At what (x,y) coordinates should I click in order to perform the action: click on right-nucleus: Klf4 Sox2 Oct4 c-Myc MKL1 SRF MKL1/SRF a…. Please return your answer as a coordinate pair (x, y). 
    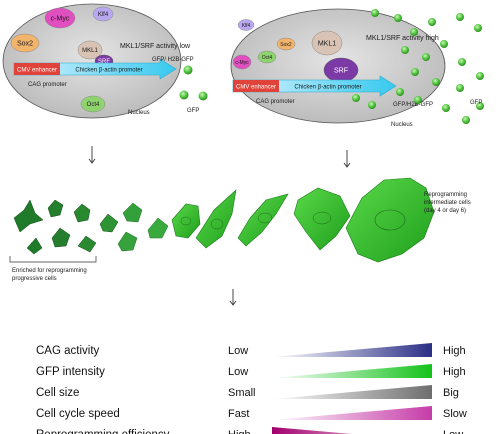
    Looking at the image, I should click on (338, 68).